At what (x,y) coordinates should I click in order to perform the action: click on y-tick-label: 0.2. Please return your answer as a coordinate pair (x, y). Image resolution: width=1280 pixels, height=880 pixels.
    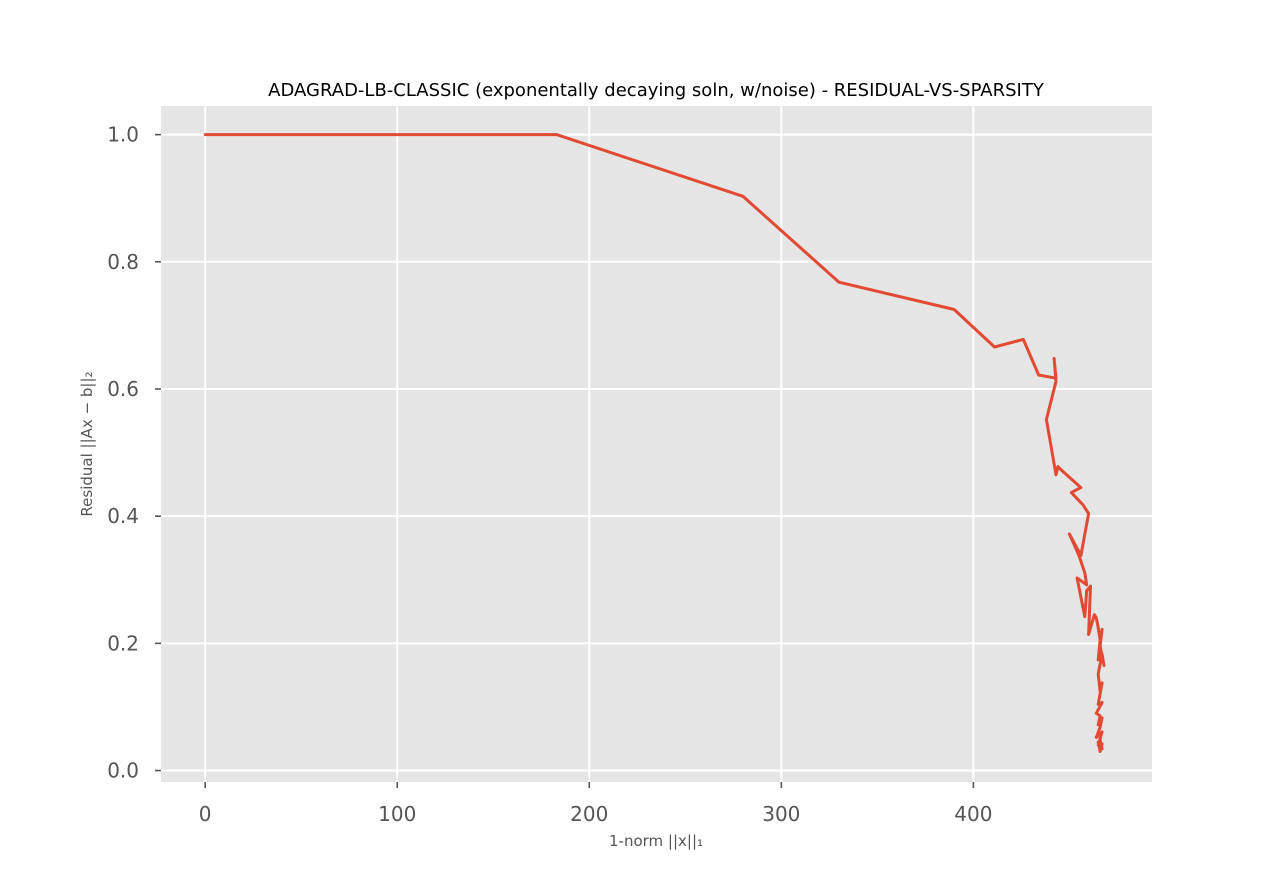
    Looking at the image, I should click on (123, 643).